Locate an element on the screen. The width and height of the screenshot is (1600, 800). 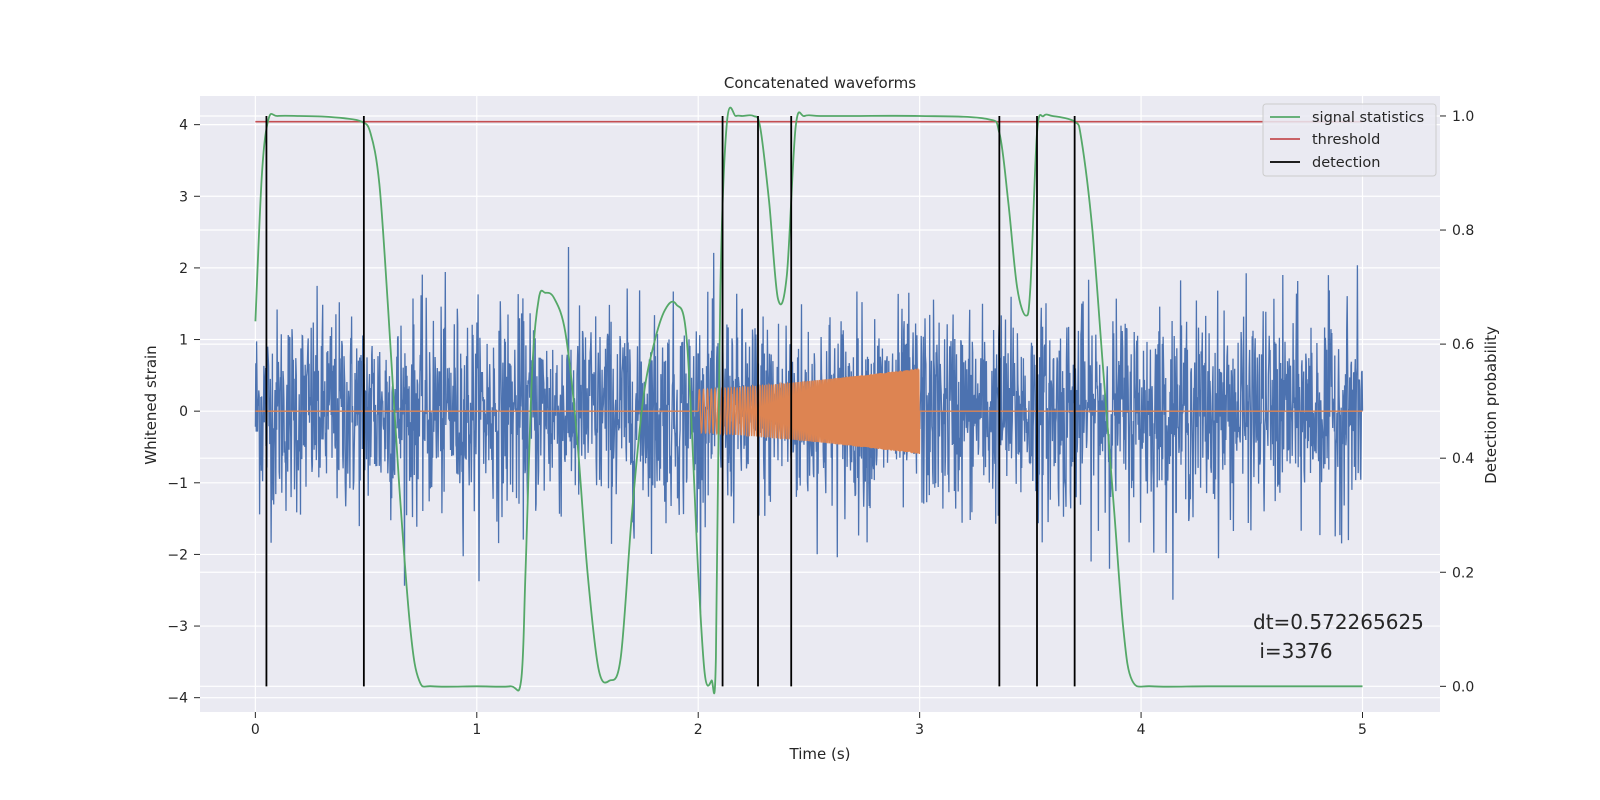
chart-title: Concatenated waveforms is located at coordinates (820, 83).